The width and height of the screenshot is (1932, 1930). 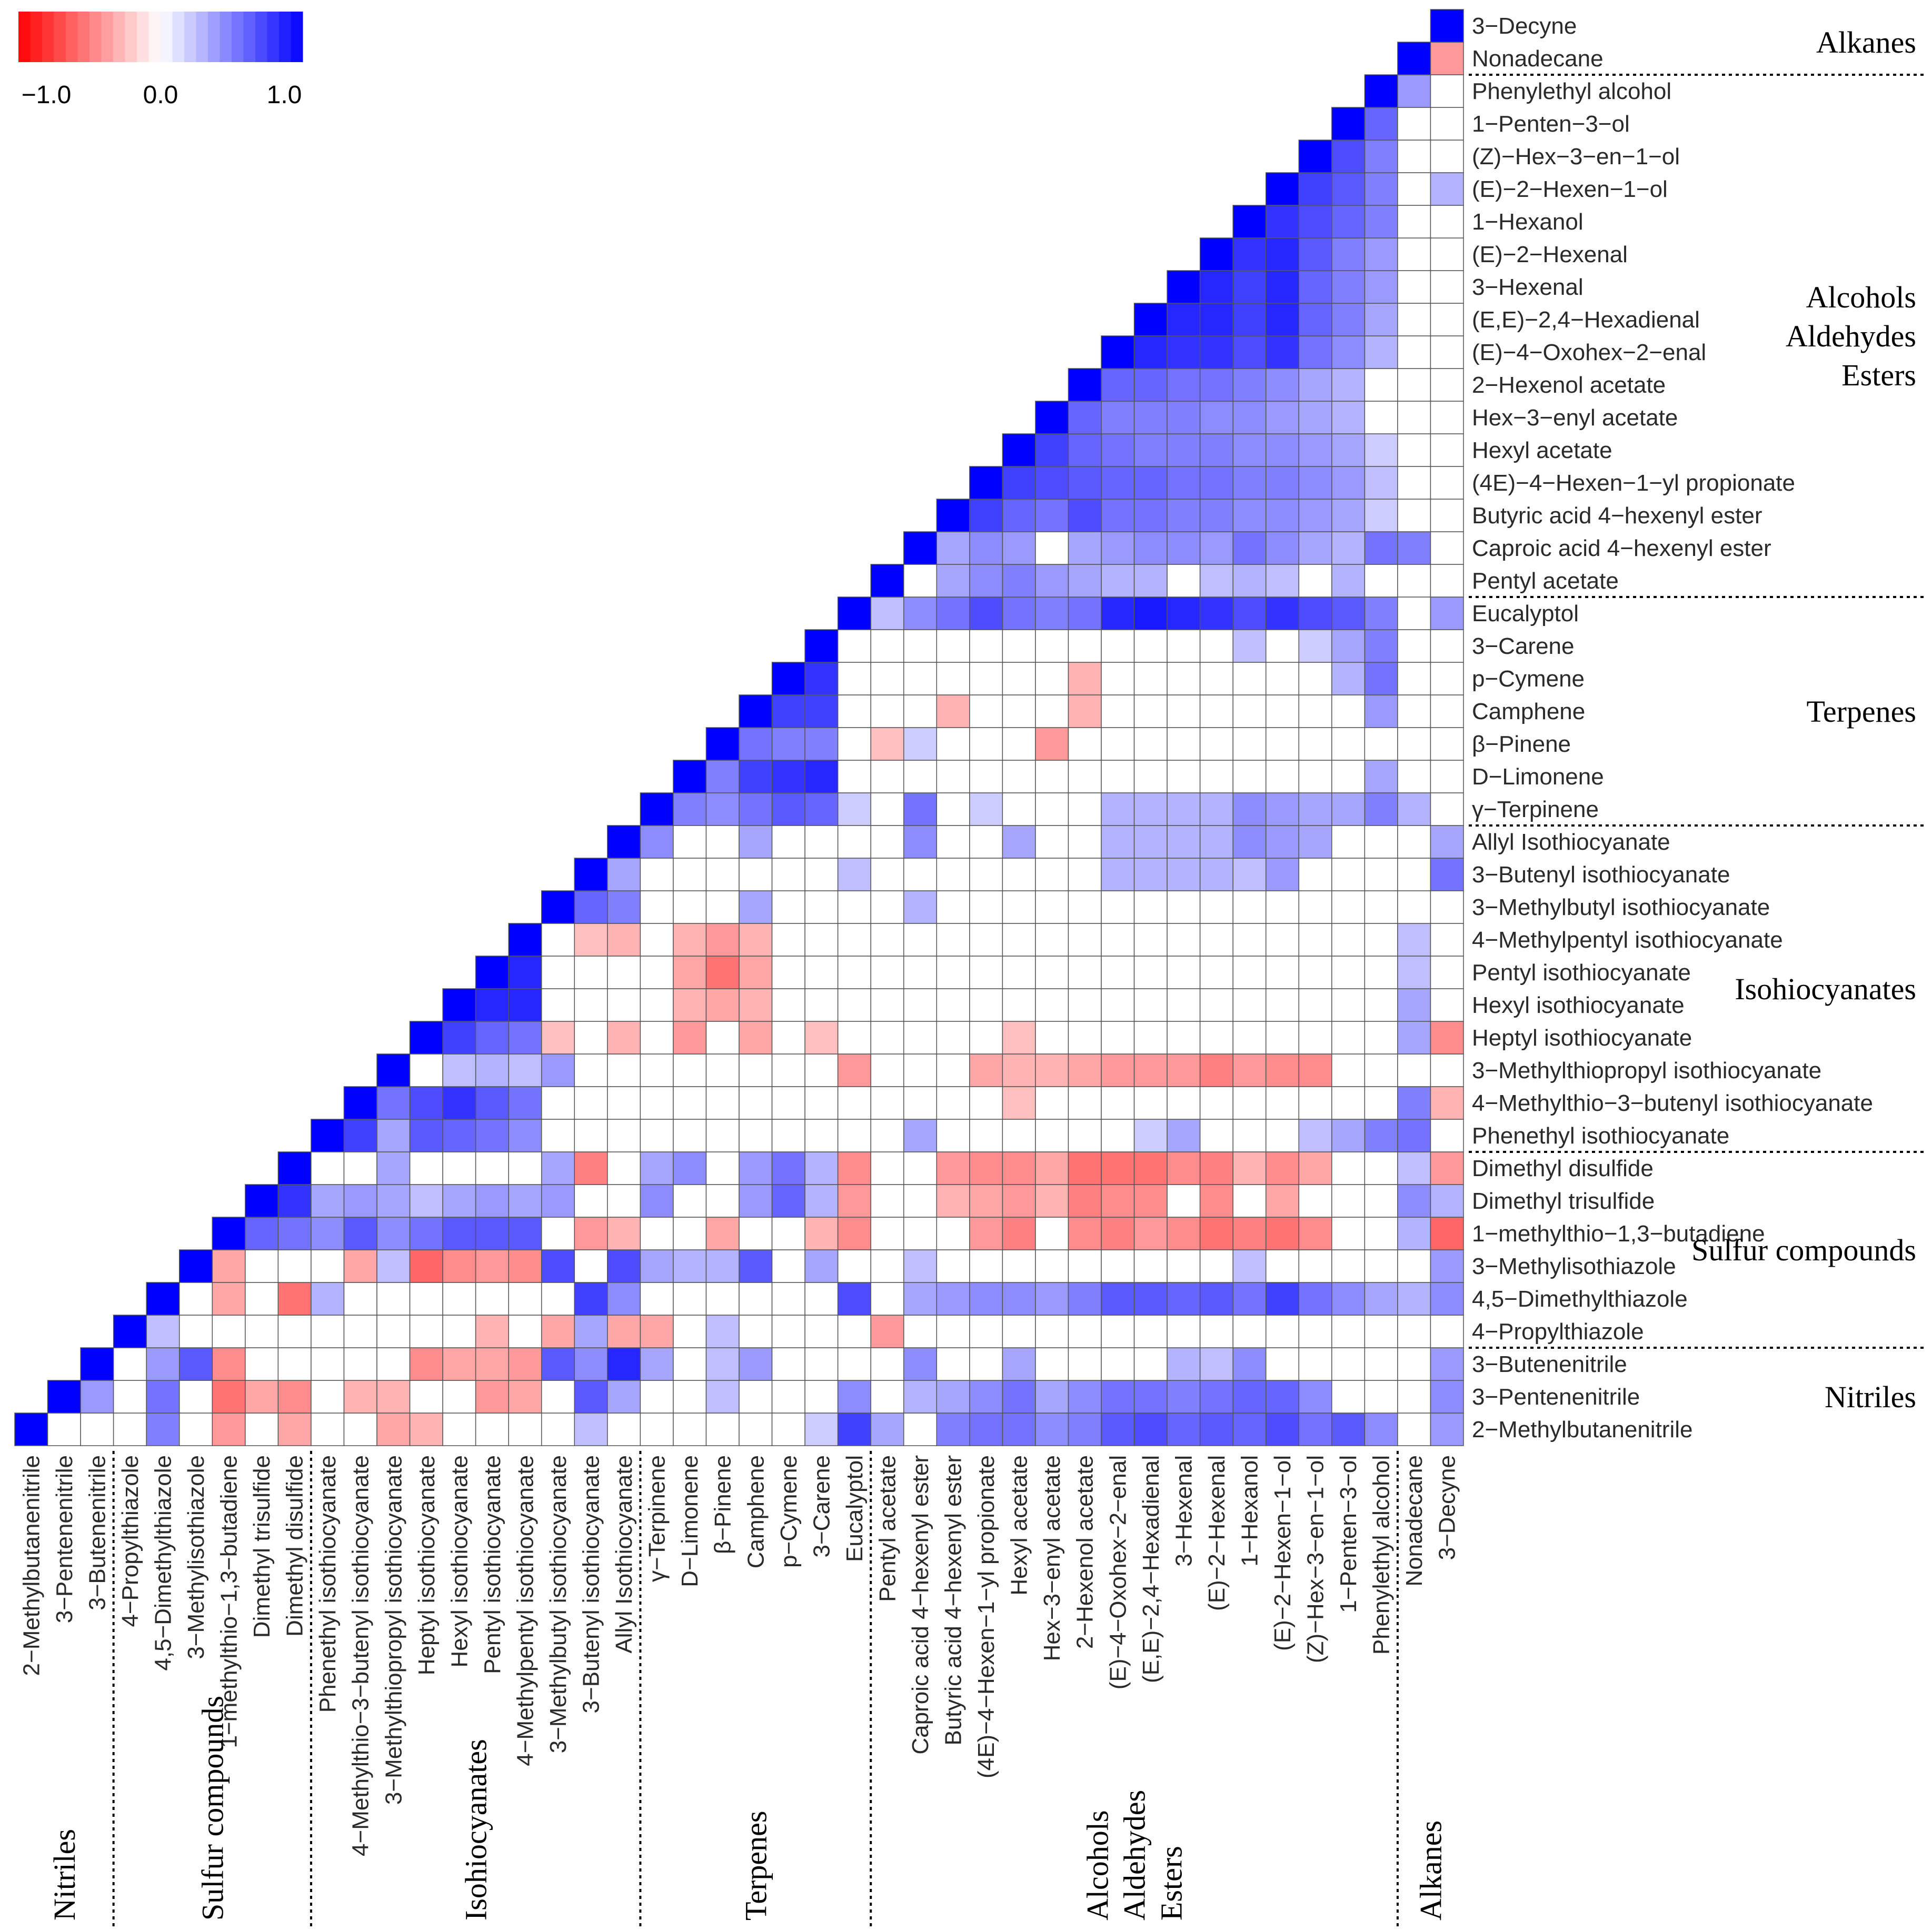 I want to click on cell-pinene-x-pinene, so click(x=722, y=744).